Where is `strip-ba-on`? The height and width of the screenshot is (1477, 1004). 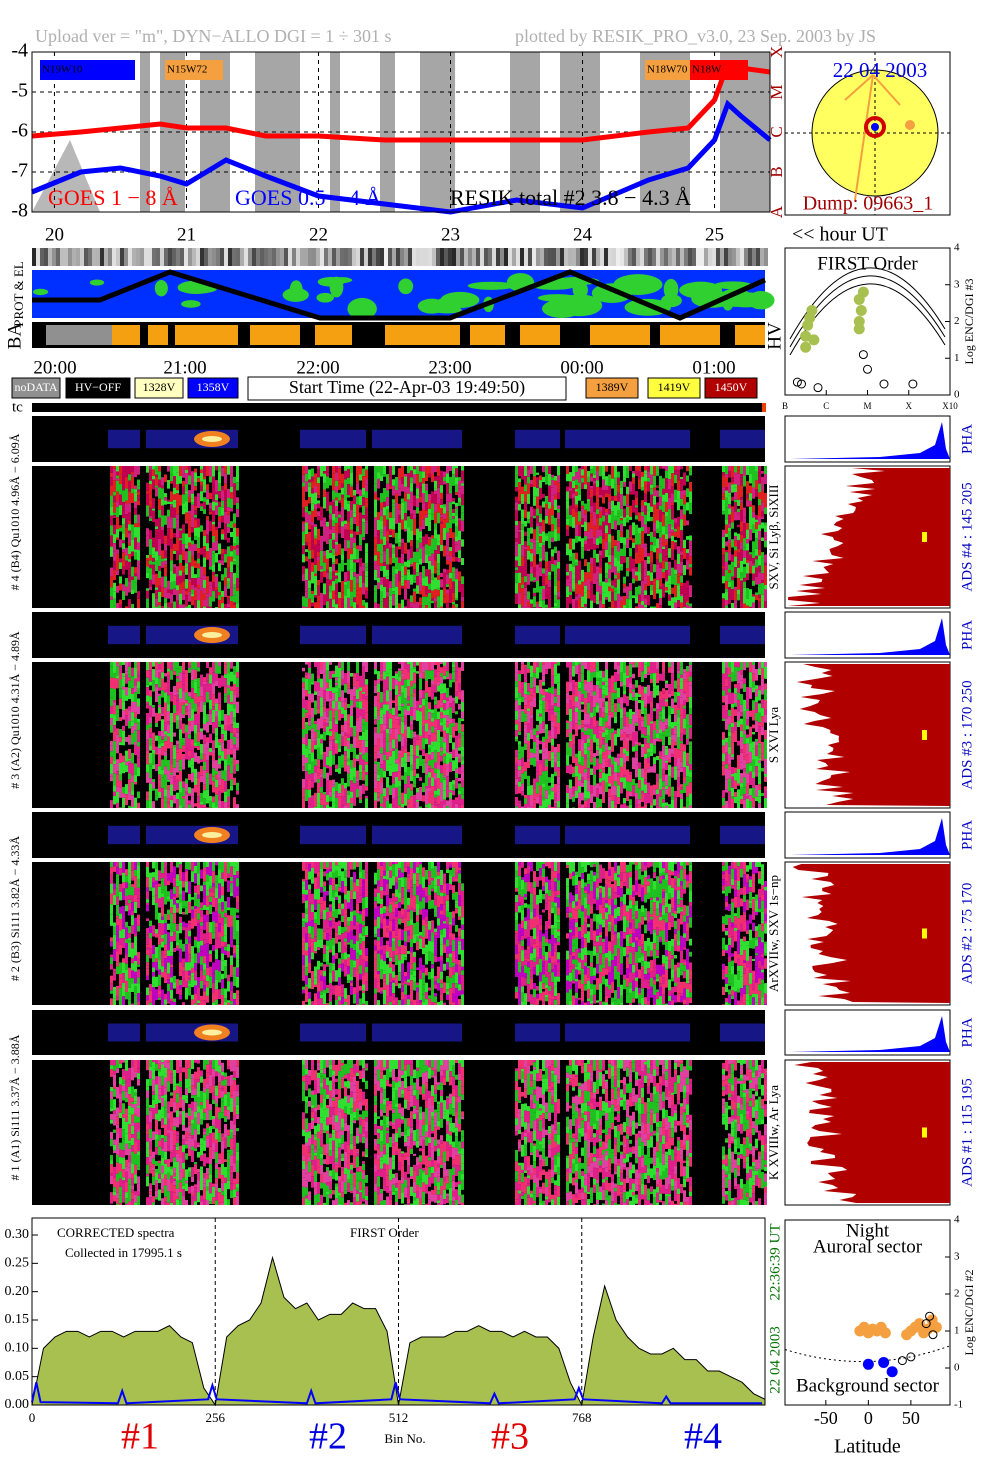 strip-ba-on is located at coordinates (690, 335).